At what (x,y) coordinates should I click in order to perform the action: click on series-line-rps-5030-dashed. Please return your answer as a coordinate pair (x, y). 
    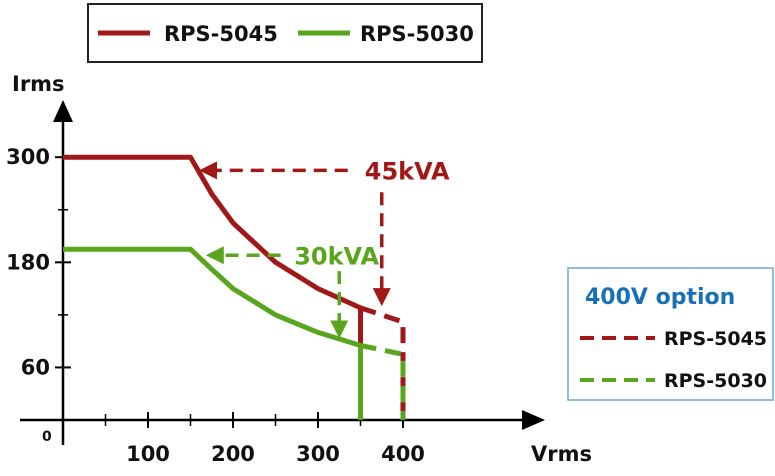
    Looking at the image, I should click on (382, 381).